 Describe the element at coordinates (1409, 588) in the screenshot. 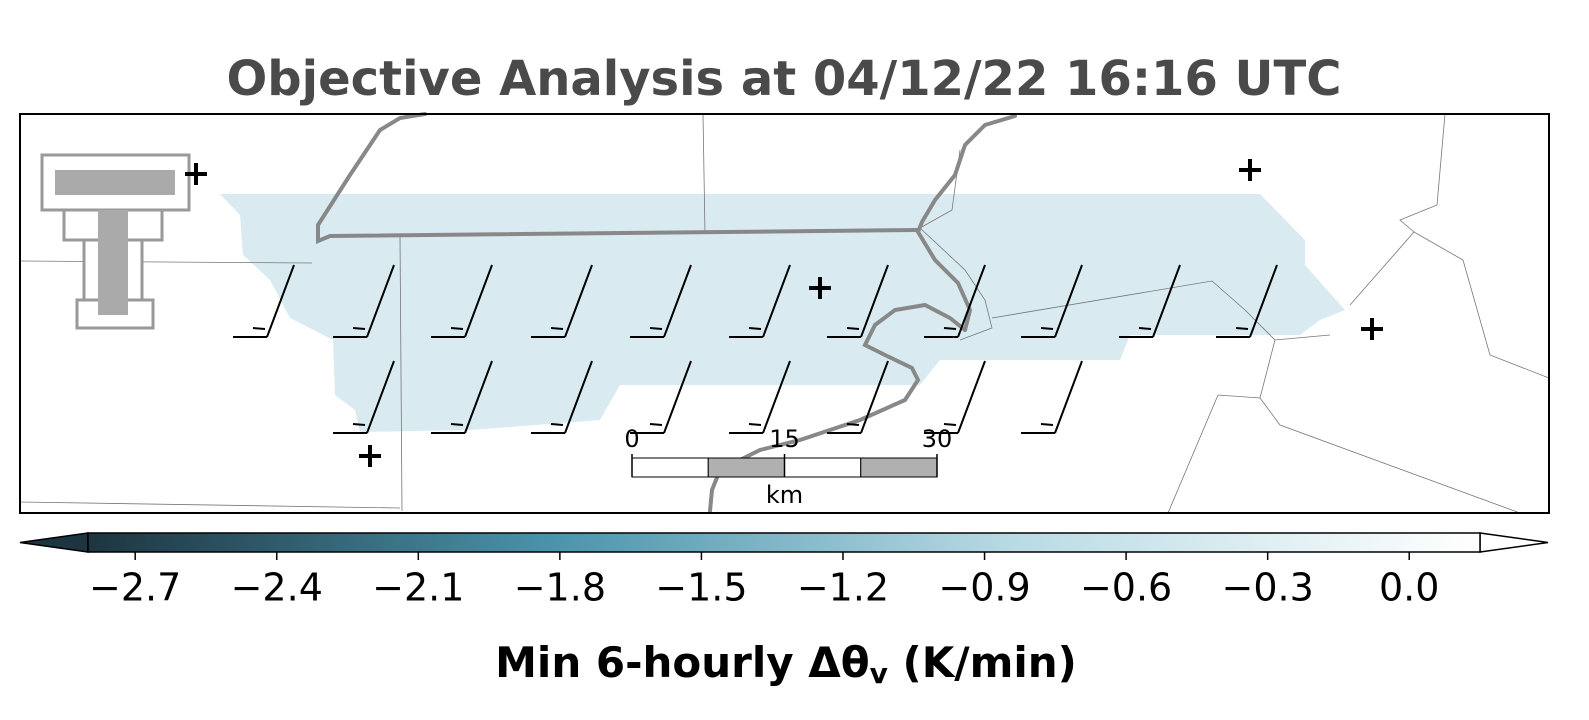

I see `colorbar-tick-label: 0.0` at that location.